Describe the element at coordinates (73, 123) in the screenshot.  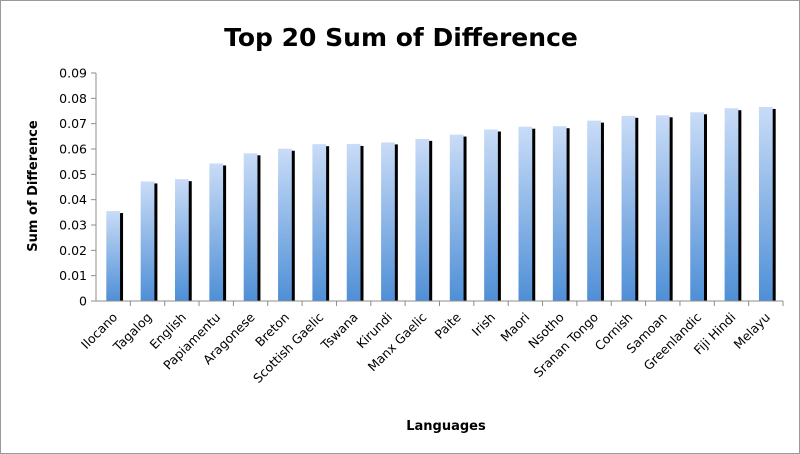
I see `y-tick-label: 0.07` at that location.